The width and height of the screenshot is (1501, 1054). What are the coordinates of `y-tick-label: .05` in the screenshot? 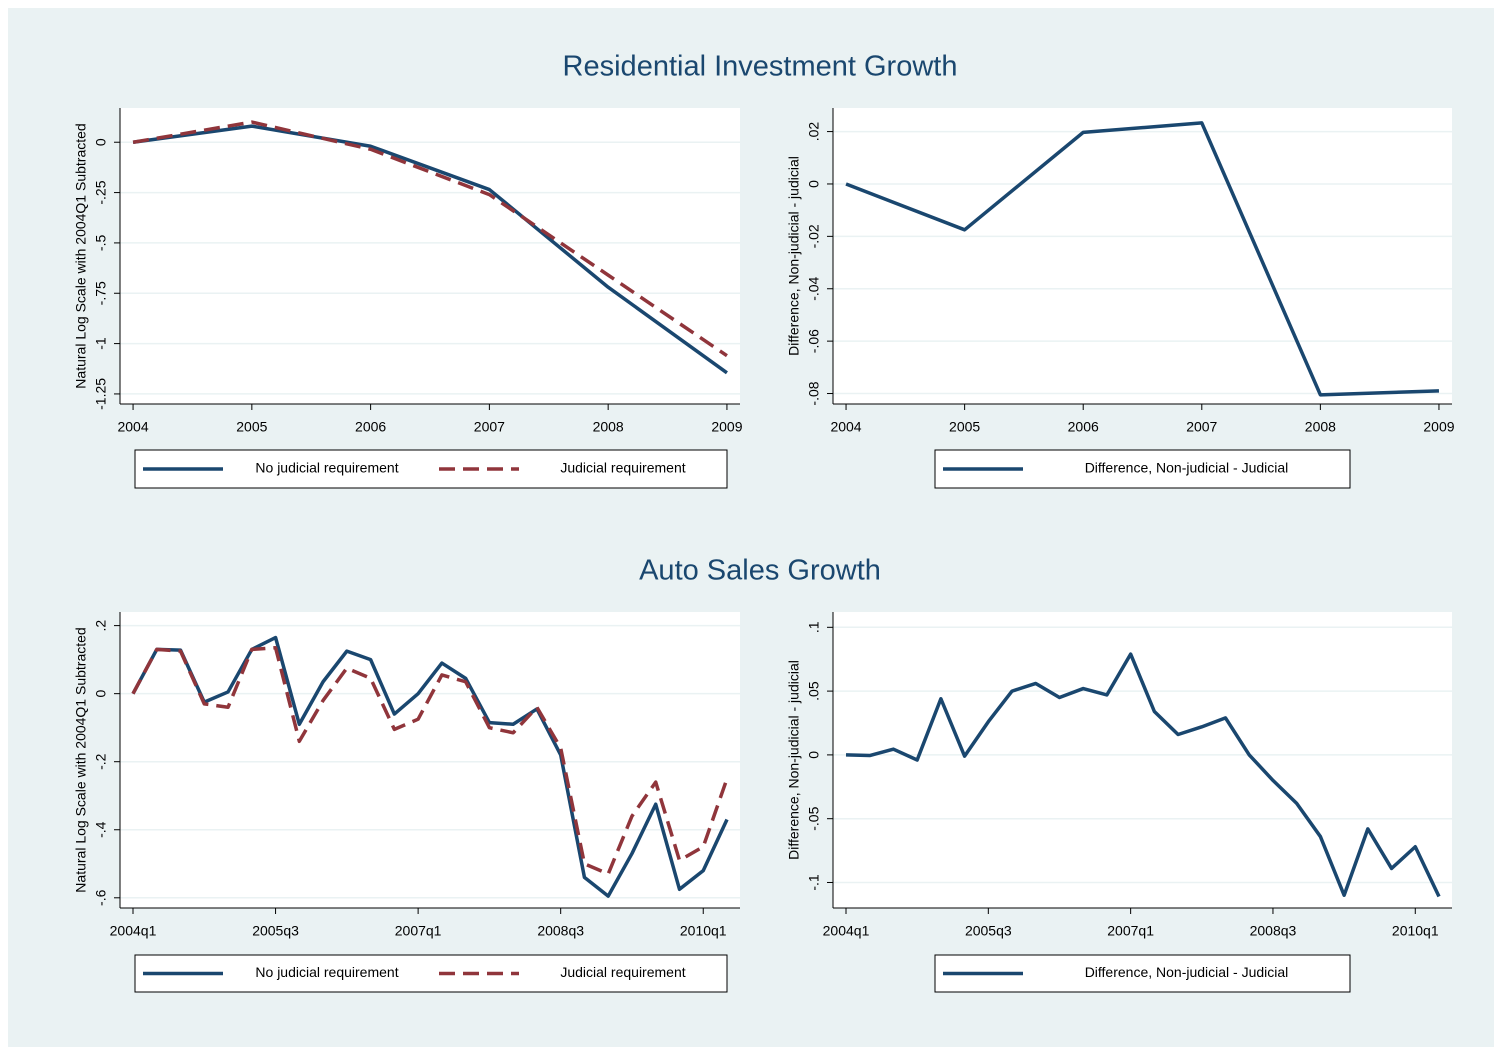 It's located at (814, 691).